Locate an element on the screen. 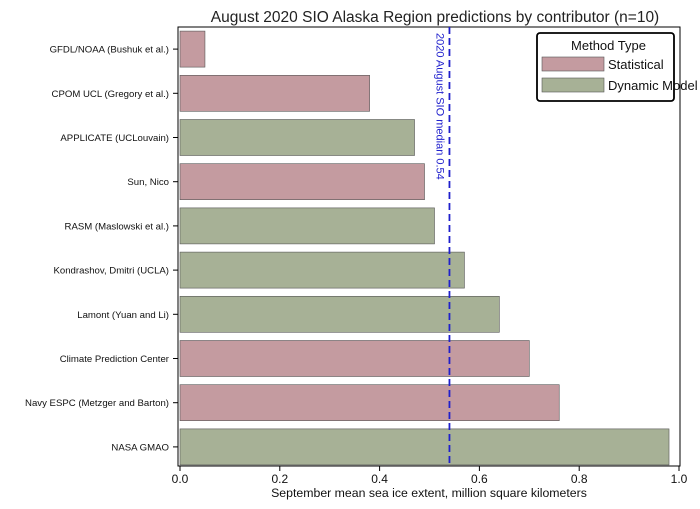 The image size is (700, 509). median-label: 2020 August SIO median 0.54 is located at coordinates (439, 106).